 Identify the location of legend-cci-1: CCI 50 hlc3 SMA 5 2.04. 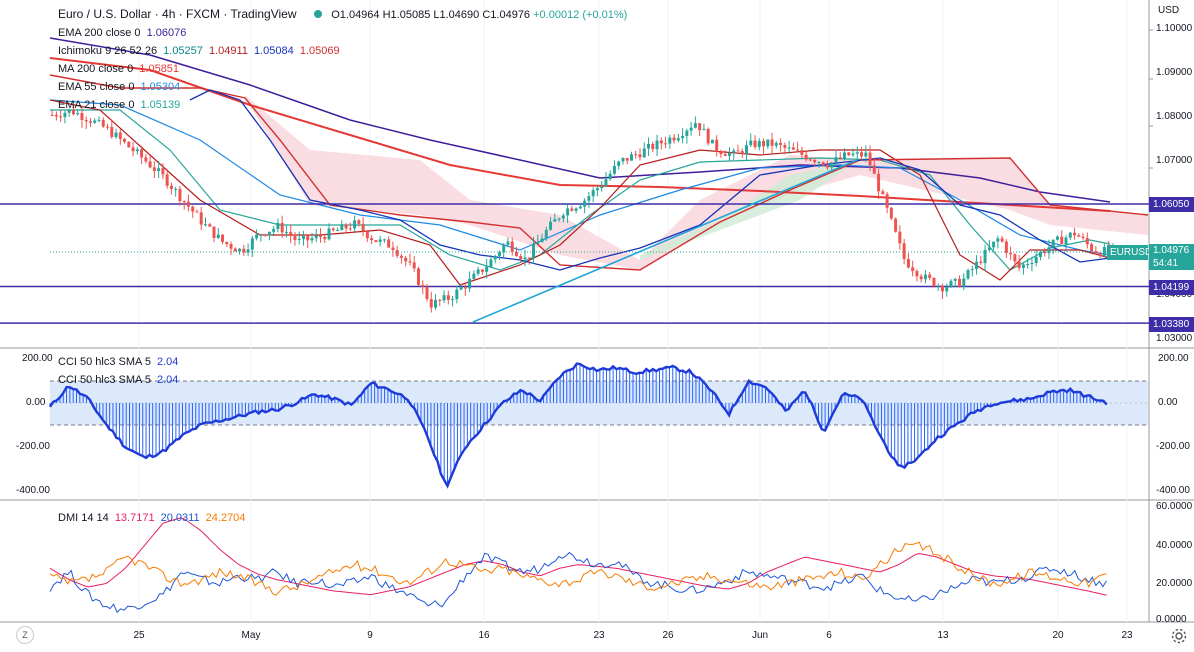
(119, 362).